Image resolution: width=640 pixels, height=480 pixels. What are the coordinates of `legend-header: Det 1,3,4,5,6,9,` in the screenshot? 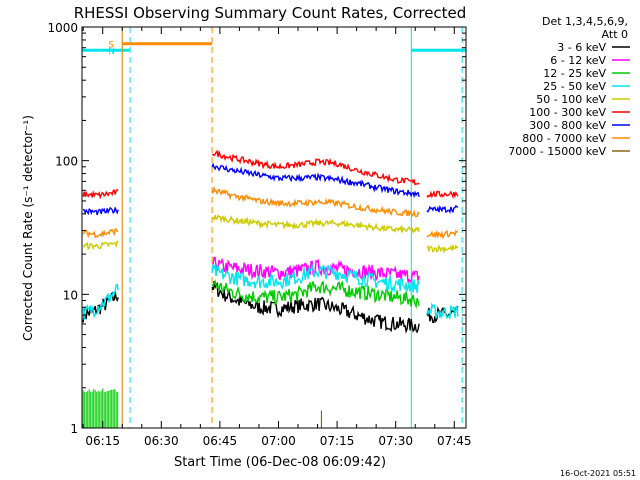 It's located at (585, 21).